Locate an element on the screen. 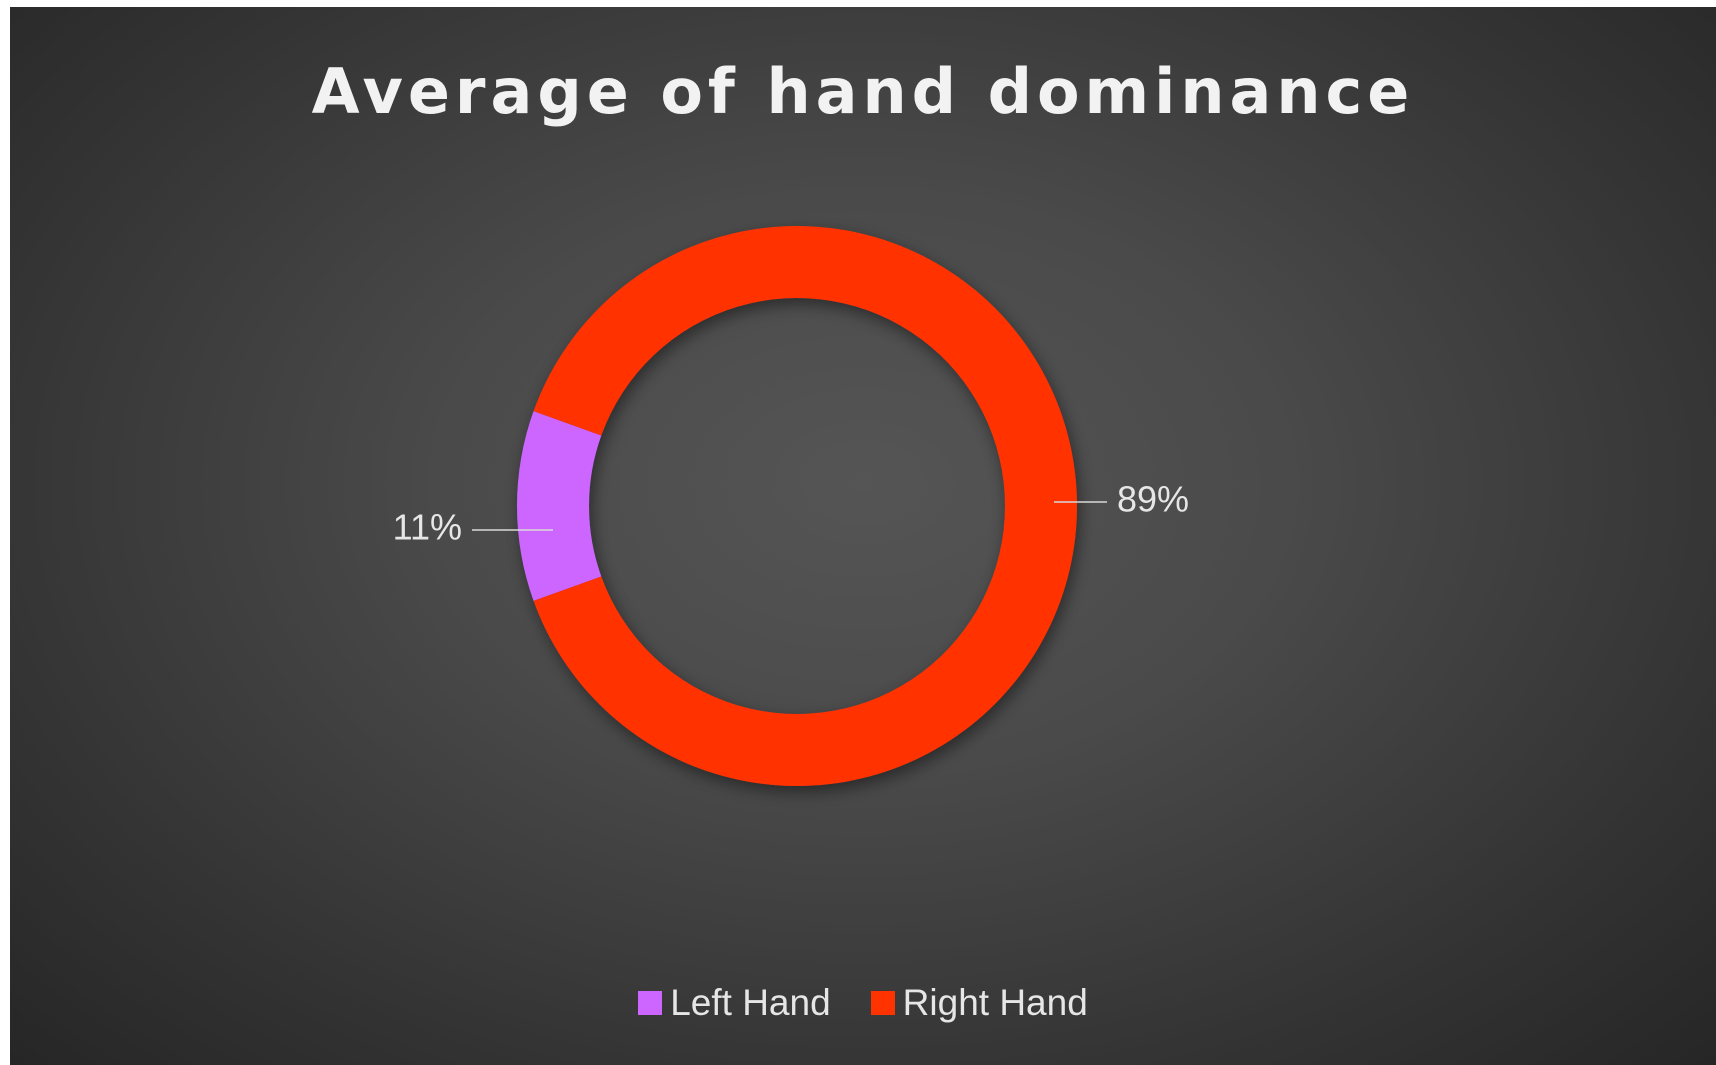 This screenshot has height=1065, width=1716. data-label-left-hand: 11% is located at coordinates (427, 527).